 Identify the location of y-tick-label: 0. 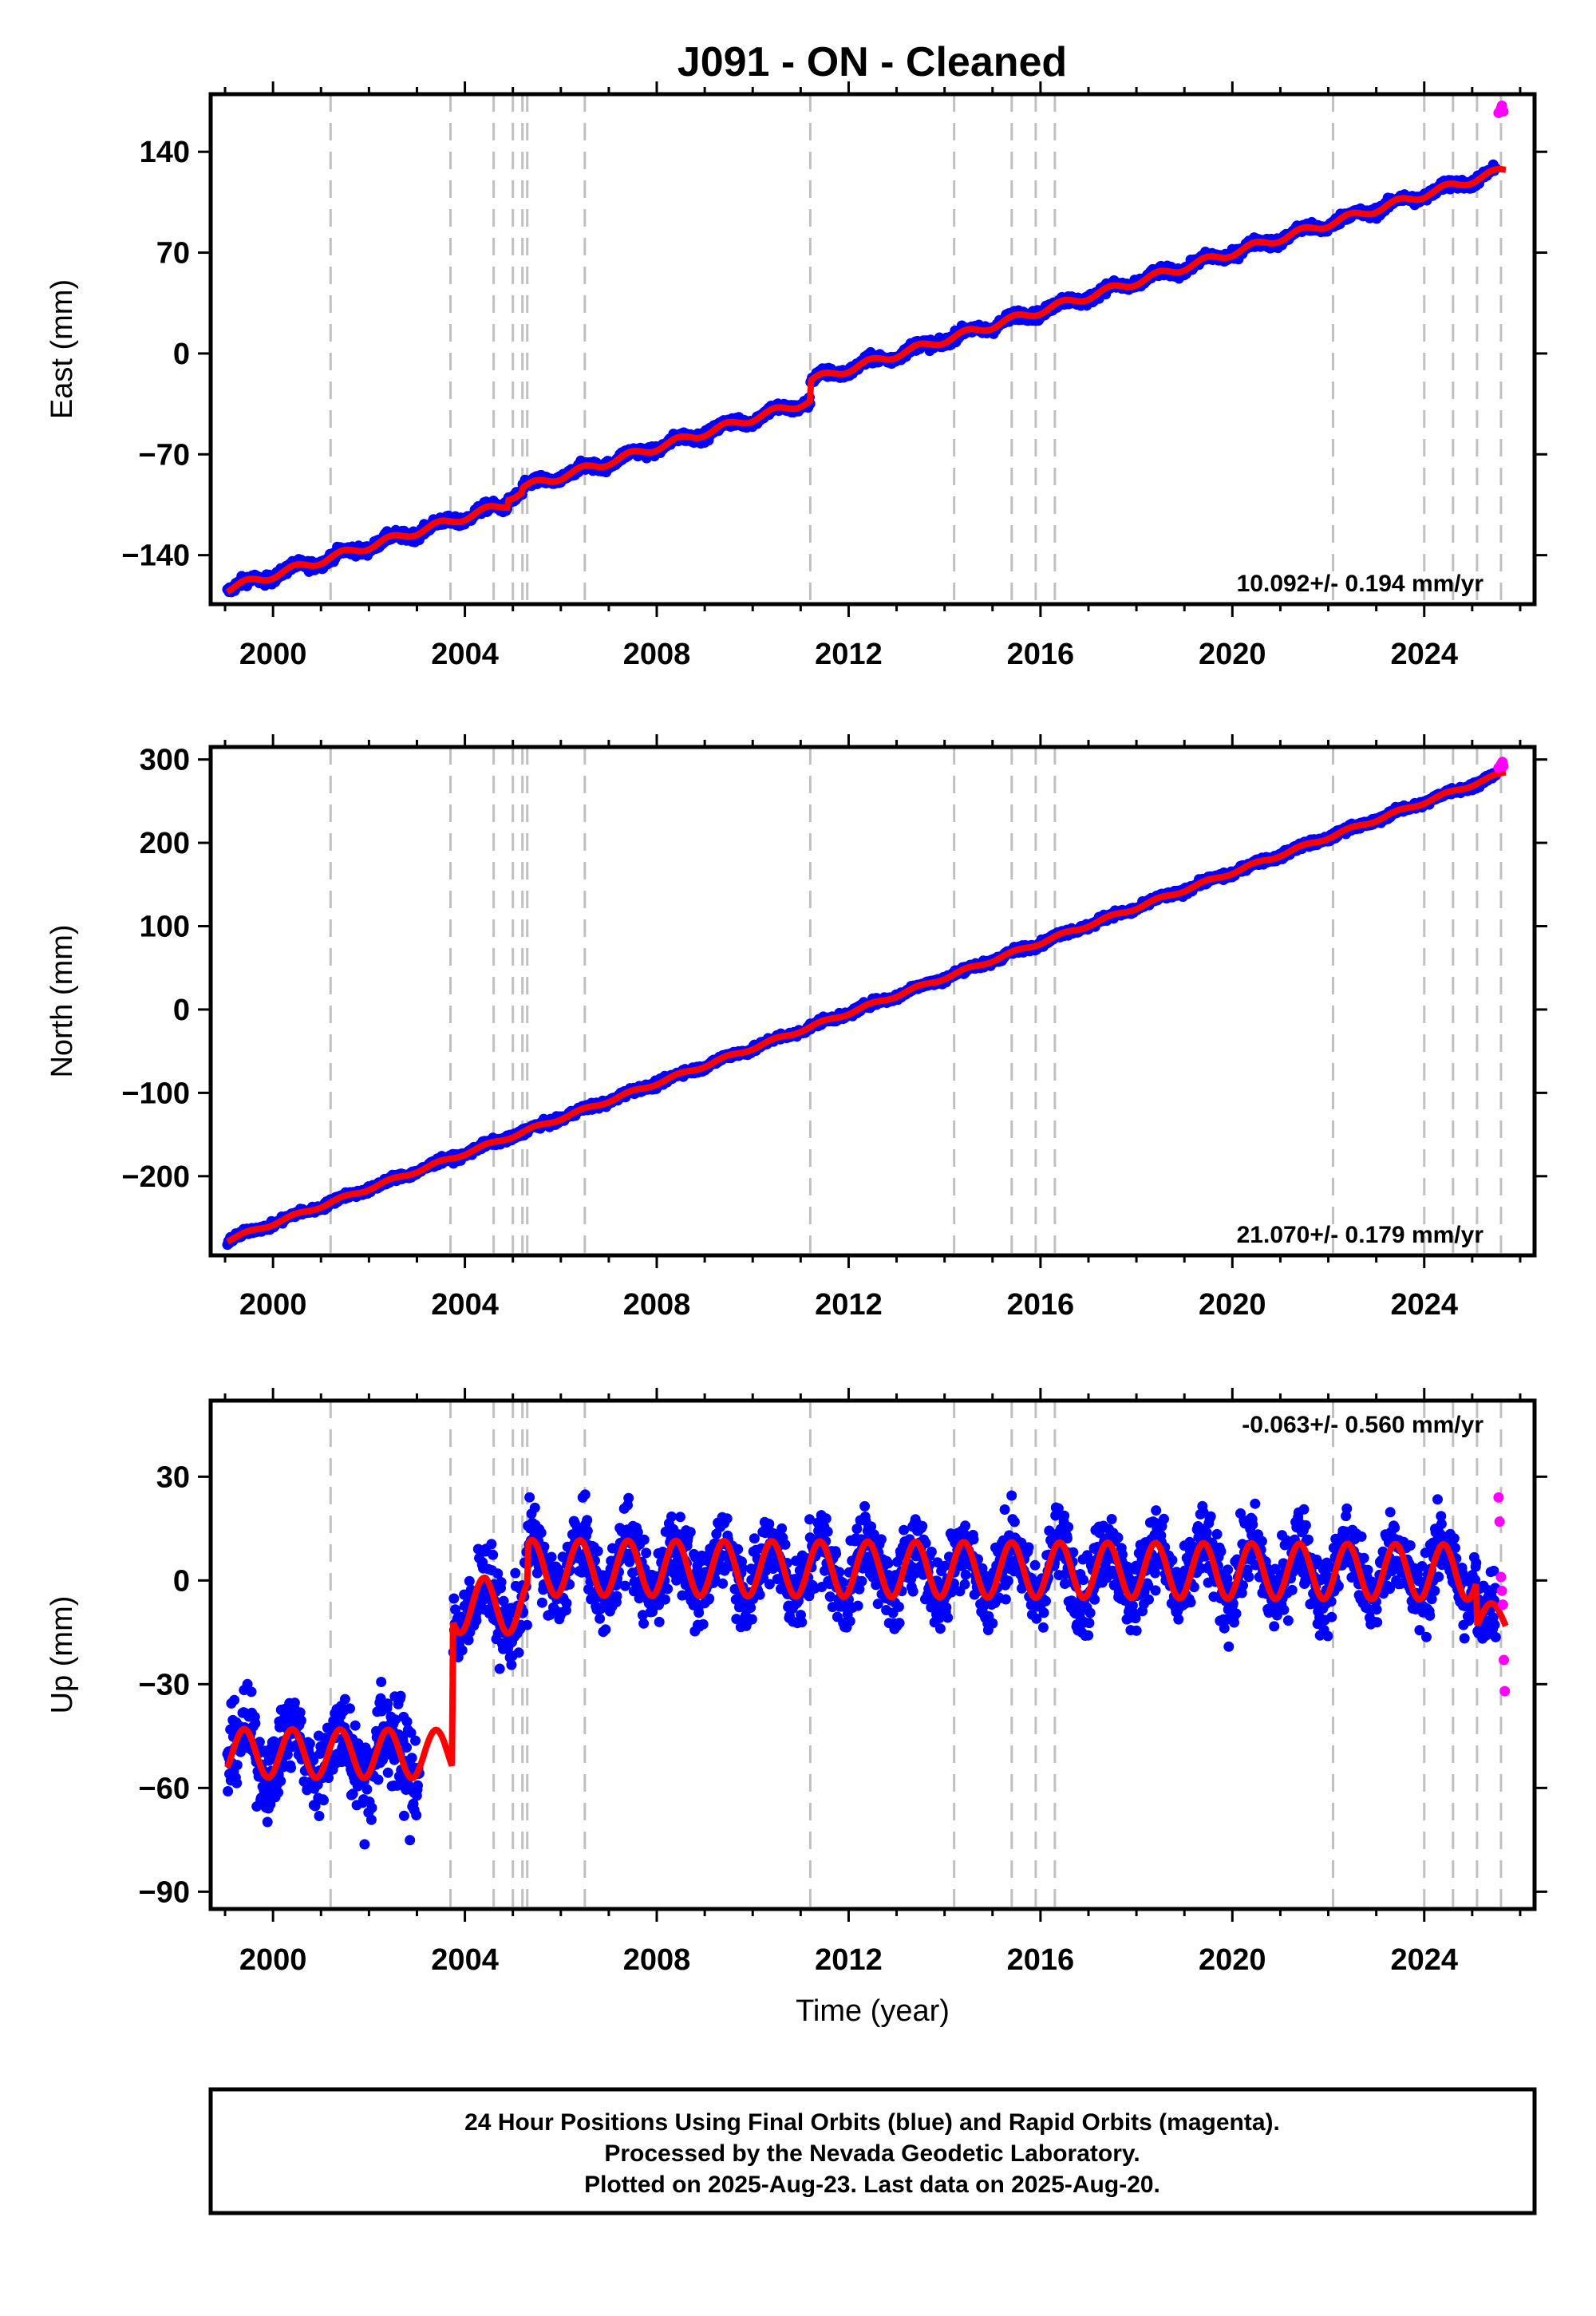
(181, 354).